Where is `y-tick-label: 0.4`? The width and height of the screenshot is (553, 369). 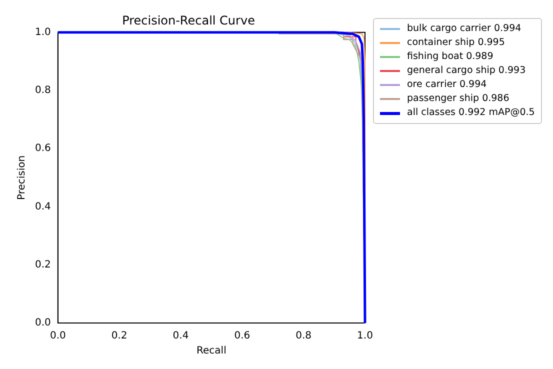 y-tick-label: 0.4 is located at coordinates (42, 206).